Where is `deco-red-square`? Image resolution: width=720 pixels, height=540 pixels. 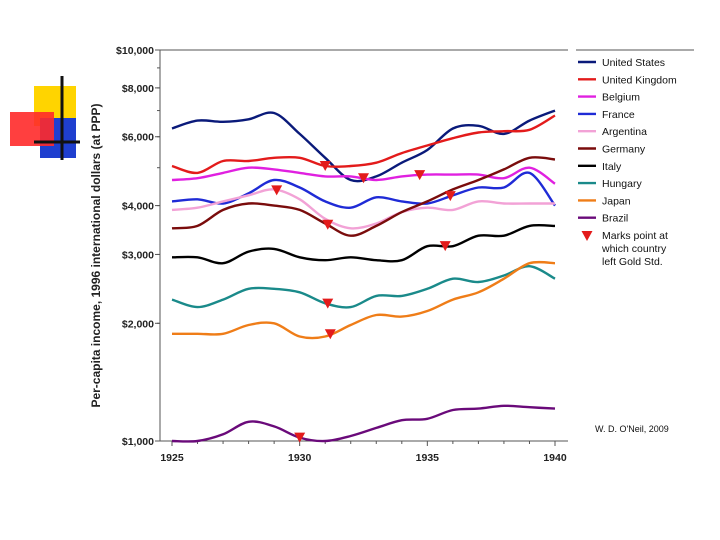
deco-red-square is located at coordinates (32, 129).